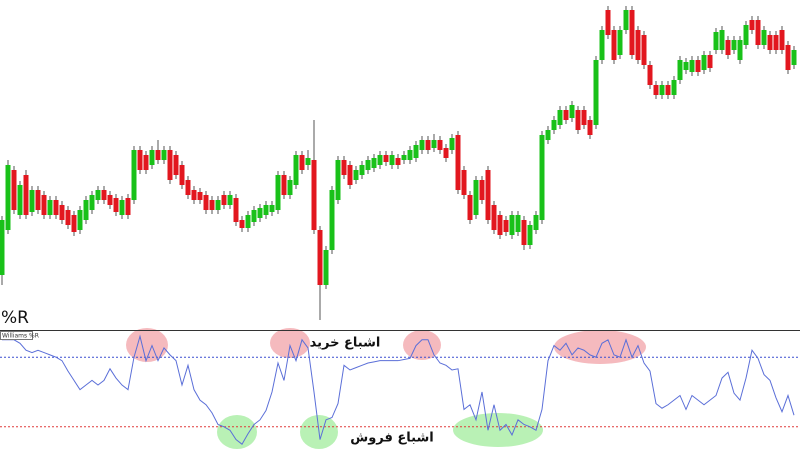 The height and width of the screenshot is (450, 800). What do you see at coordinates (20, 335) in the screenshot?
I see `legend-label: Williams %R` at bounding box center [20, 335].